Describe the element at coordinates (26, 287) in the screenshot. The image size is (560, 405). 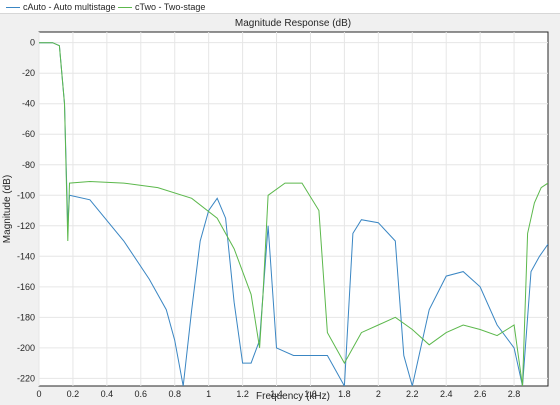
I see `y-tick-label: -160` at that location.